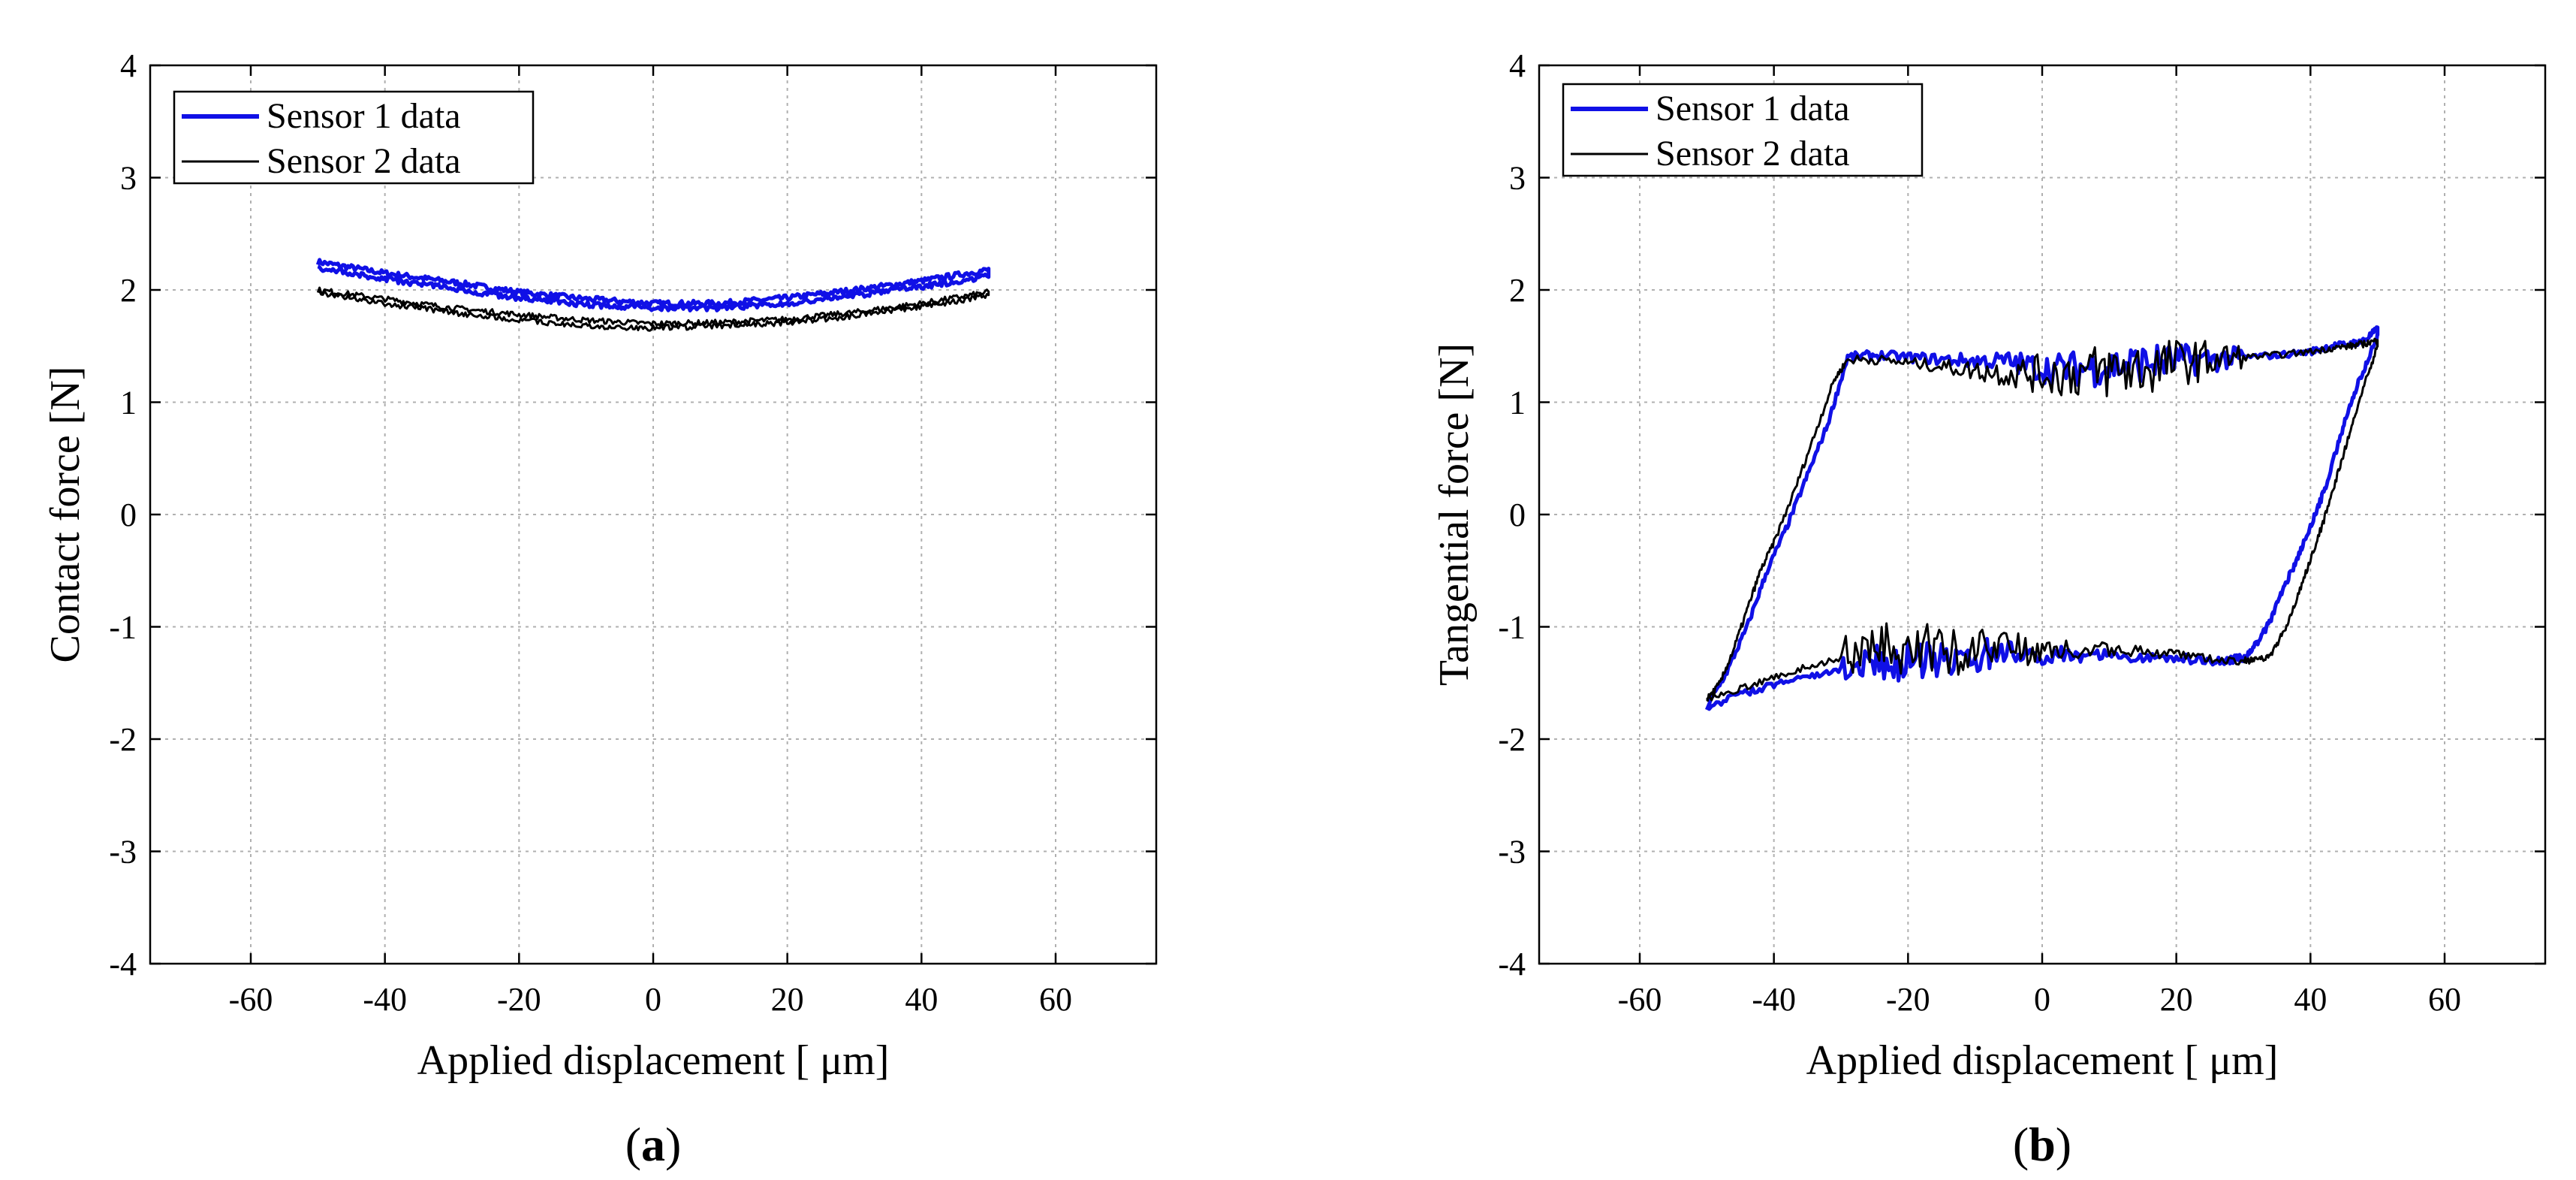  What do you see at coordinates (364, 161) in the screenshot?
I see `legend-label-sensor2-panel-a: Sensor 2 data` at bounding box center [364, 161].